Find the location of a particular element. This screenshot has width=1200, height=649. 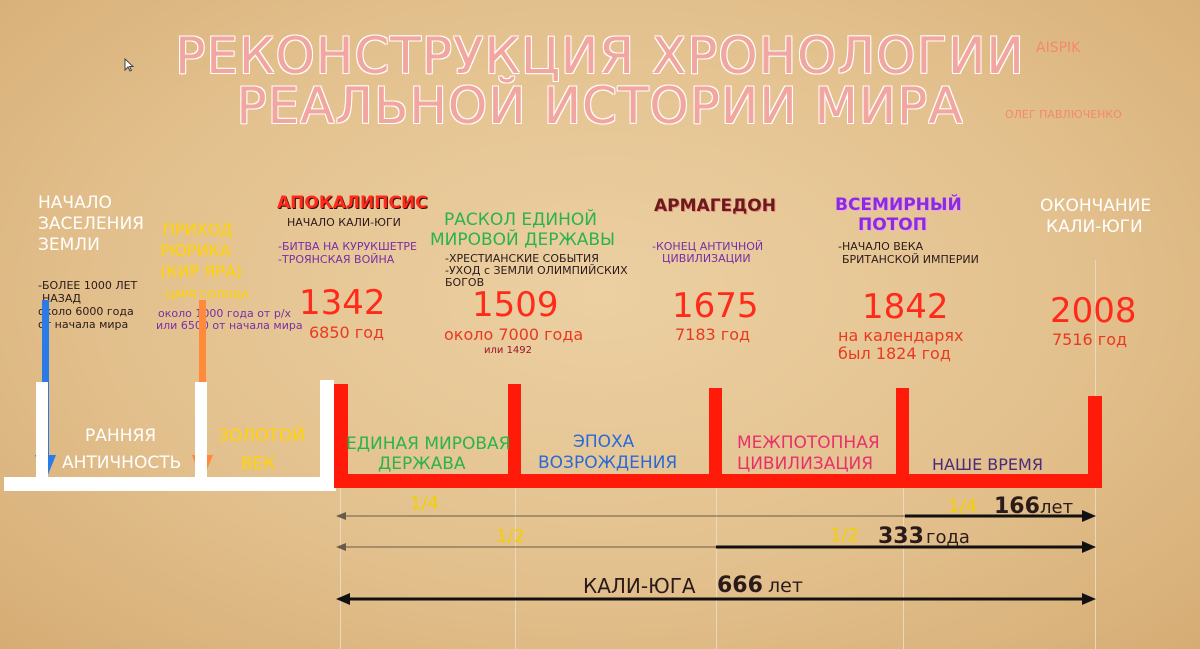

flood-title-2: ПОТОП is located at coordinates (892, 225).